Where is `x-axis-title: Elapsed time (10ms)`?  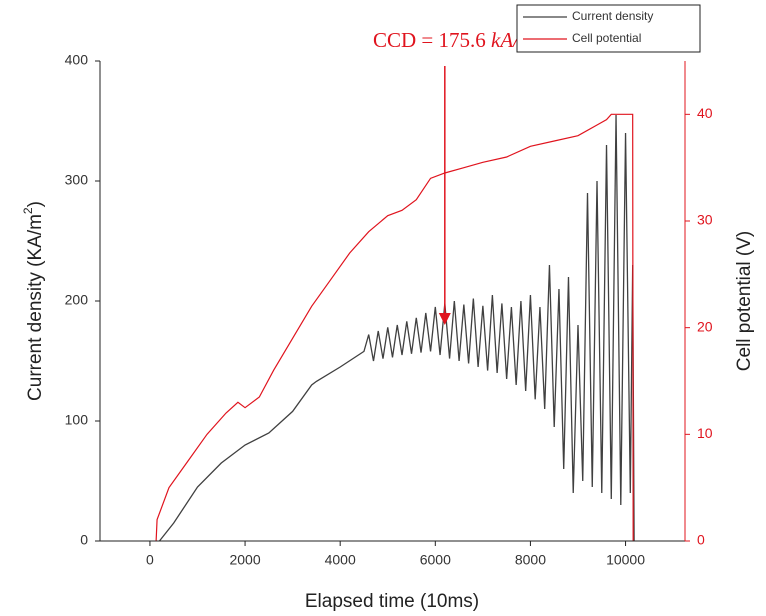 x-axis-title: Elapsed time (10ms) is located at coordinates (392, 601).